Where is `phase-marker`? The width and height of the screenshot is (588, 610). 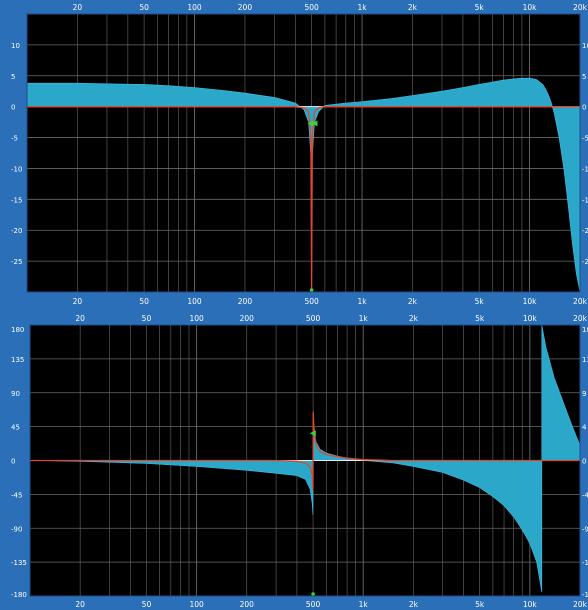 phase-marker is located at coordinates (312, 433).